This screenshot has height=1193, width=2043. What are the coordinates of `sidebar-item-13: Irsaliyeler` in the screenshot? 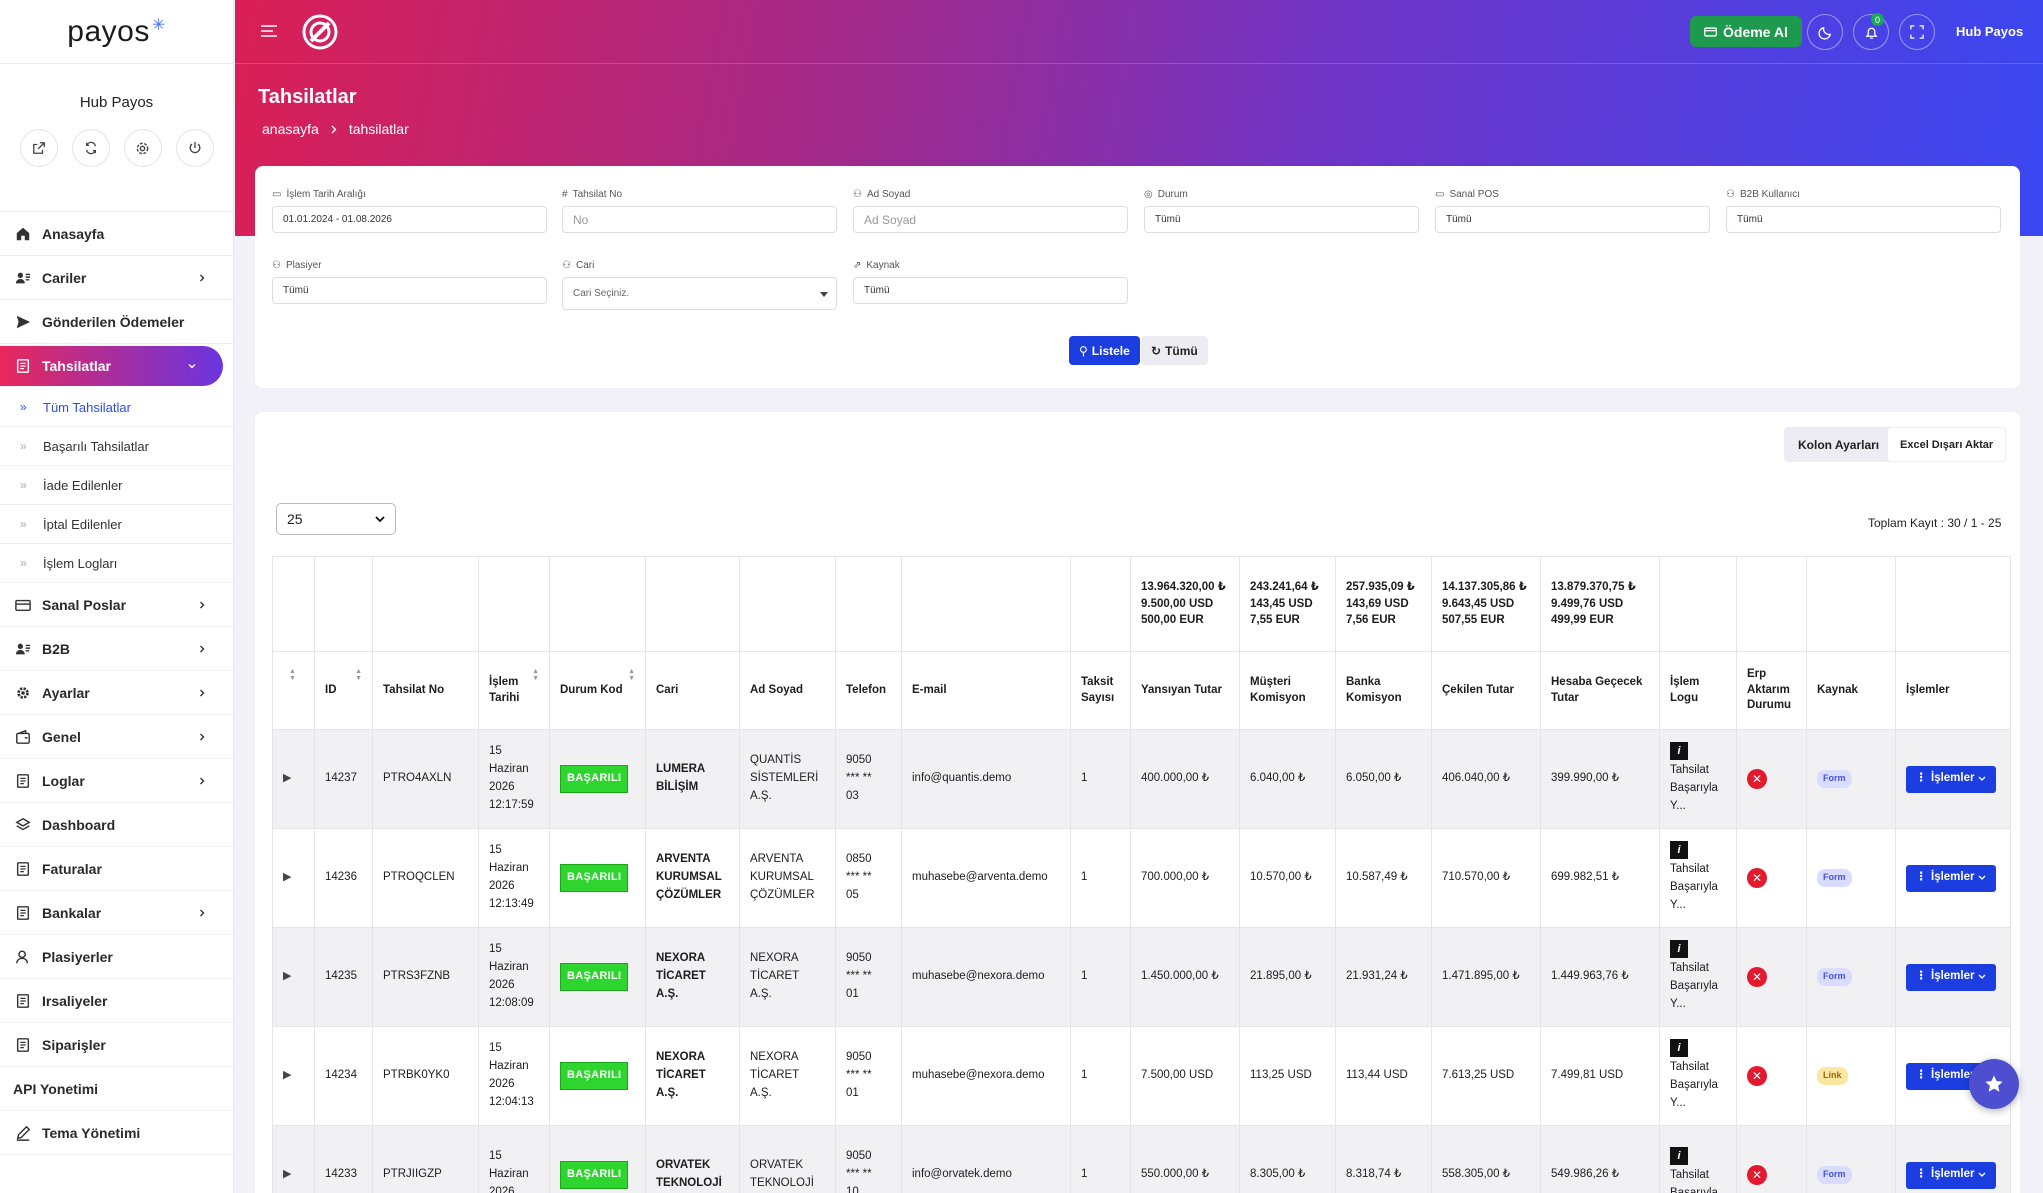 It's located at (116, 1001).